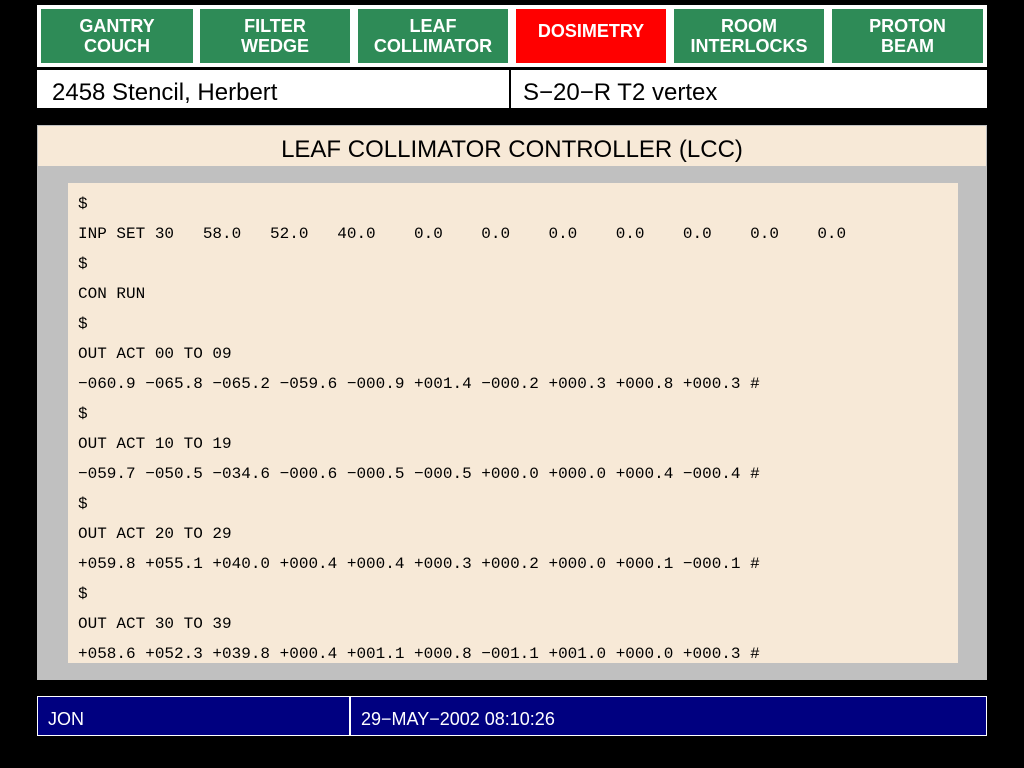 Image resolution: width=1024 pixels, height=768 pixels. I want to click on tab-leaf-collimator: LEAF COLLIMATOR, so click(433, 36).